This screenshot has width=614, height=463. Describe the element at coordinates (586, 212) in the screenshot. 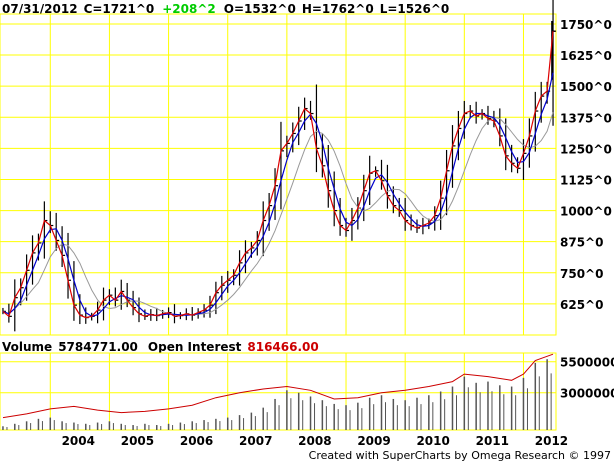

I see `price-tick-label: 1000^0` at that location.